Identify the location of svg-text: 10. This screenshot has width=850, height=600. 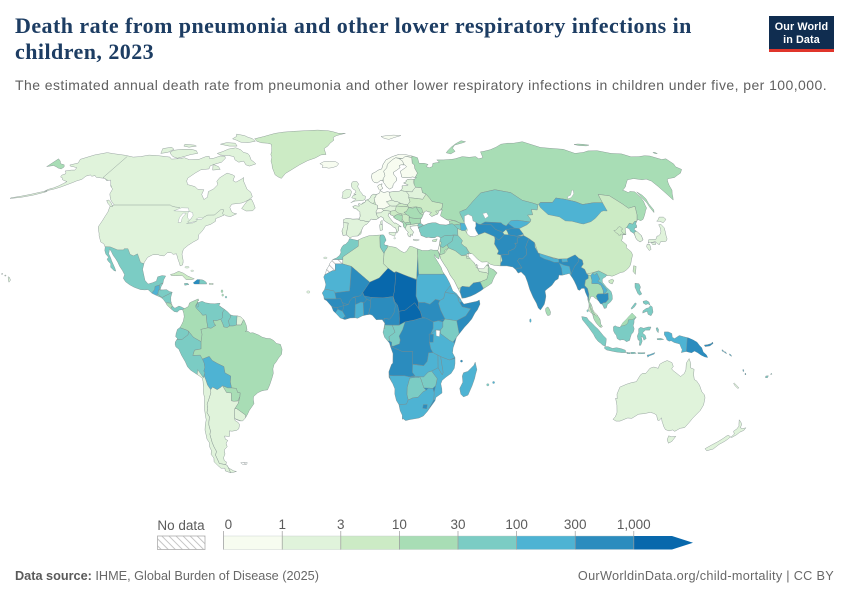
(399, 524).